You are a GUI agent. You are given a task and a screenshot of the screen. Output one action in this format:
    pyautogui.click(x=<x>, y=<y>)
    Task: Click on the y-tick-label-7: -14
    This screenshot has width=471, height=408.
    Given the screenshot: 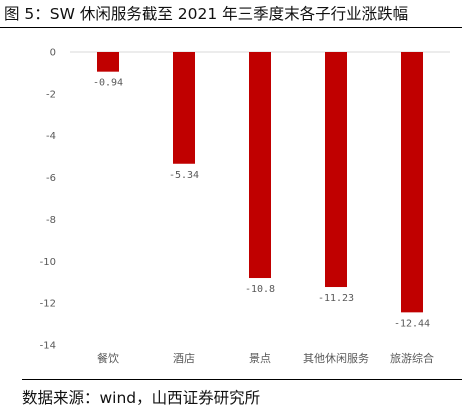 What is the action you would take?
    pyautogui.click(x=48, y=346)
    